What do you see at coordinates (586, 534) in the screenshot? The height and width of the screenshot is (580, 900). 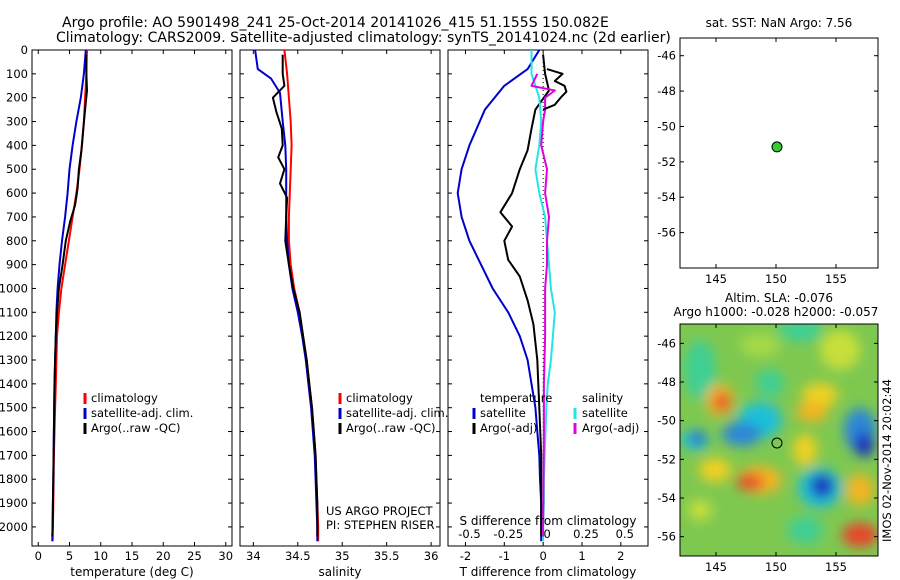 I see `s-tick-label: 0.25` at bounding box center [586, 534].